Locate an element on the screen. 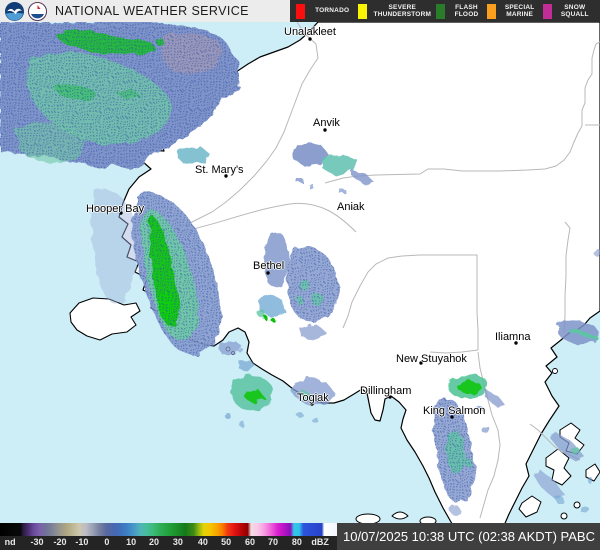 The image size is (600, 550). reflectivity-scale: nd -30 -20 -10 0 10 20 30 40 50 60 70 80 dBZ is located at coordinates (168, 536).